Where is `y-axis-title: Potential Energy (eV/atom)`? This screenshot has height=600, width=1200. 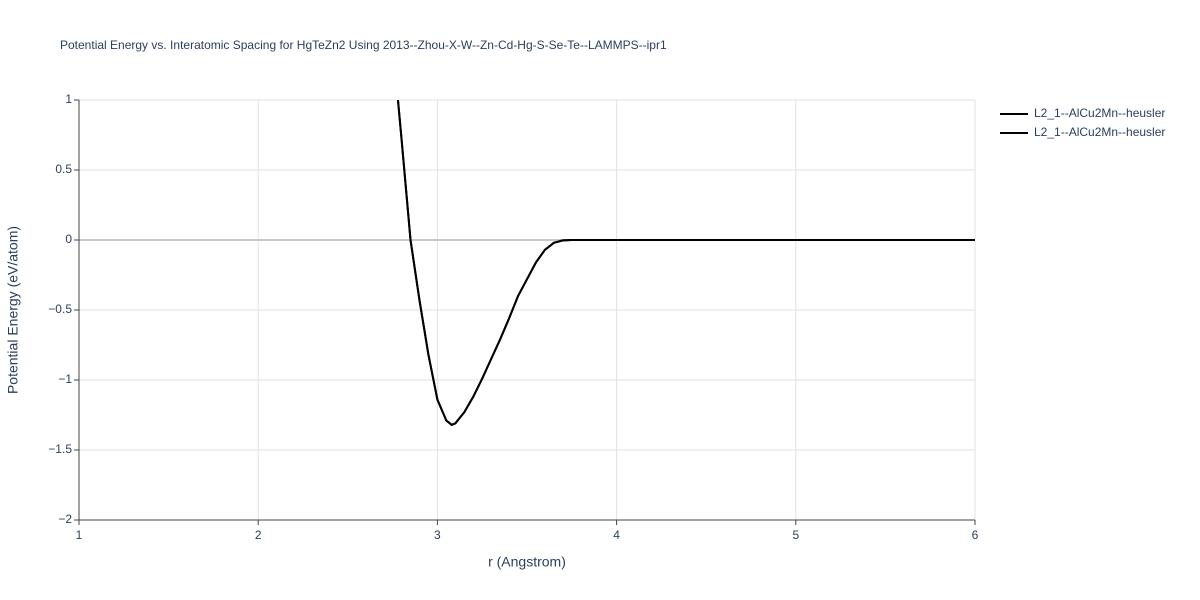 y-axis-title: Potential Energy (eV/atom) is located at coordinates (13, 310).